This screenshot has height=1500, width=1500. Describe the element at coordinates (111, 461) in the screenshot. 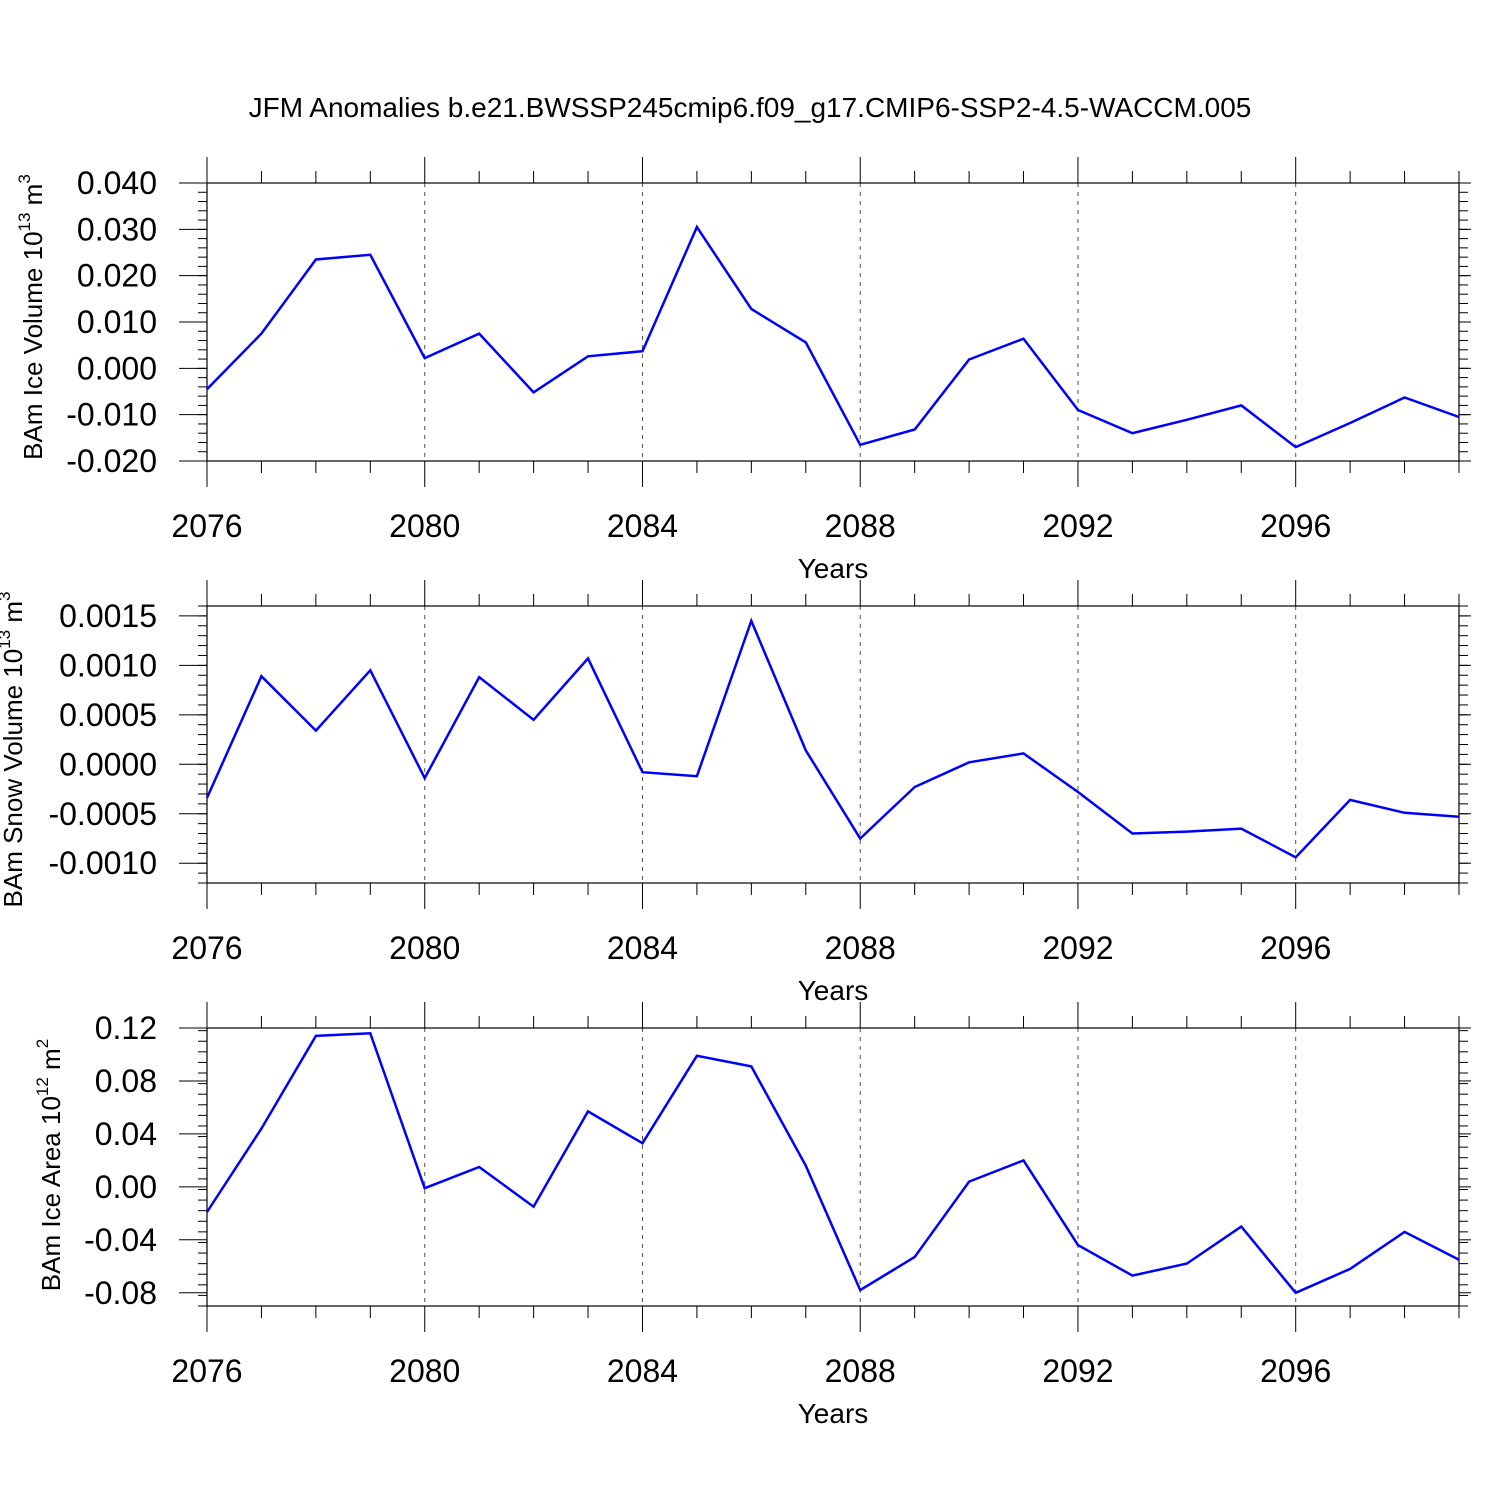

I see `y-tick-label: -0.020` at that location.